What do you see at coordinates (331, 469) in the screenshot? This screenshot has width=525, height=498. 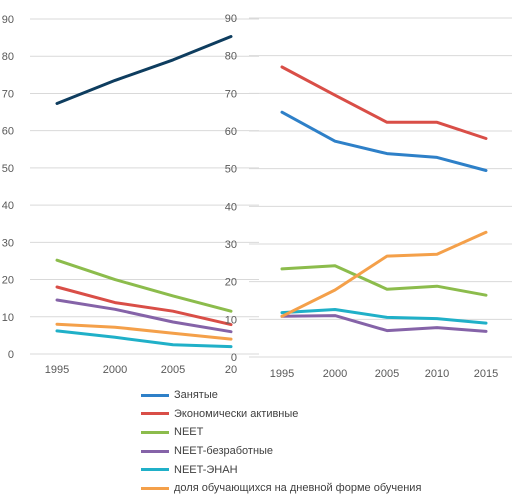 I see `legend-item-neet-inactive: NEET-ЭНАН` at bounding box center [331, 469].